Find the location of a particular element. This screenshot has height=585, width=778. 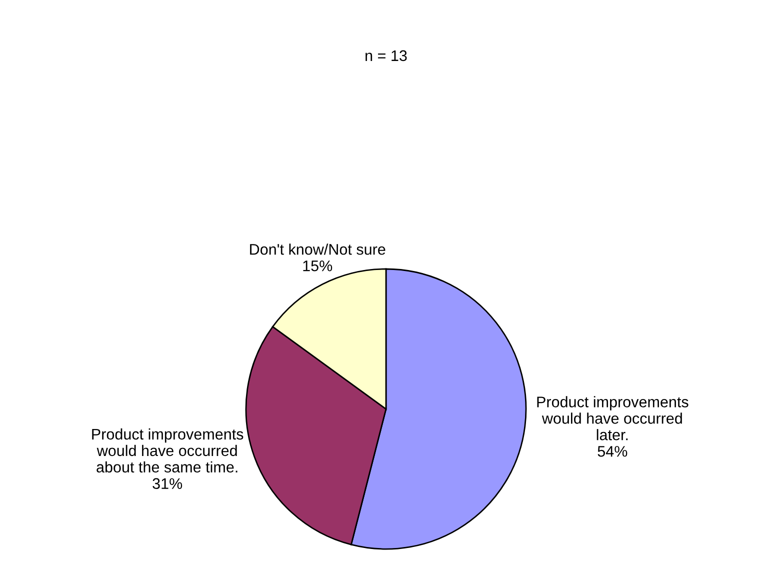

data-label: 15% is located at coordinates (317, 266).